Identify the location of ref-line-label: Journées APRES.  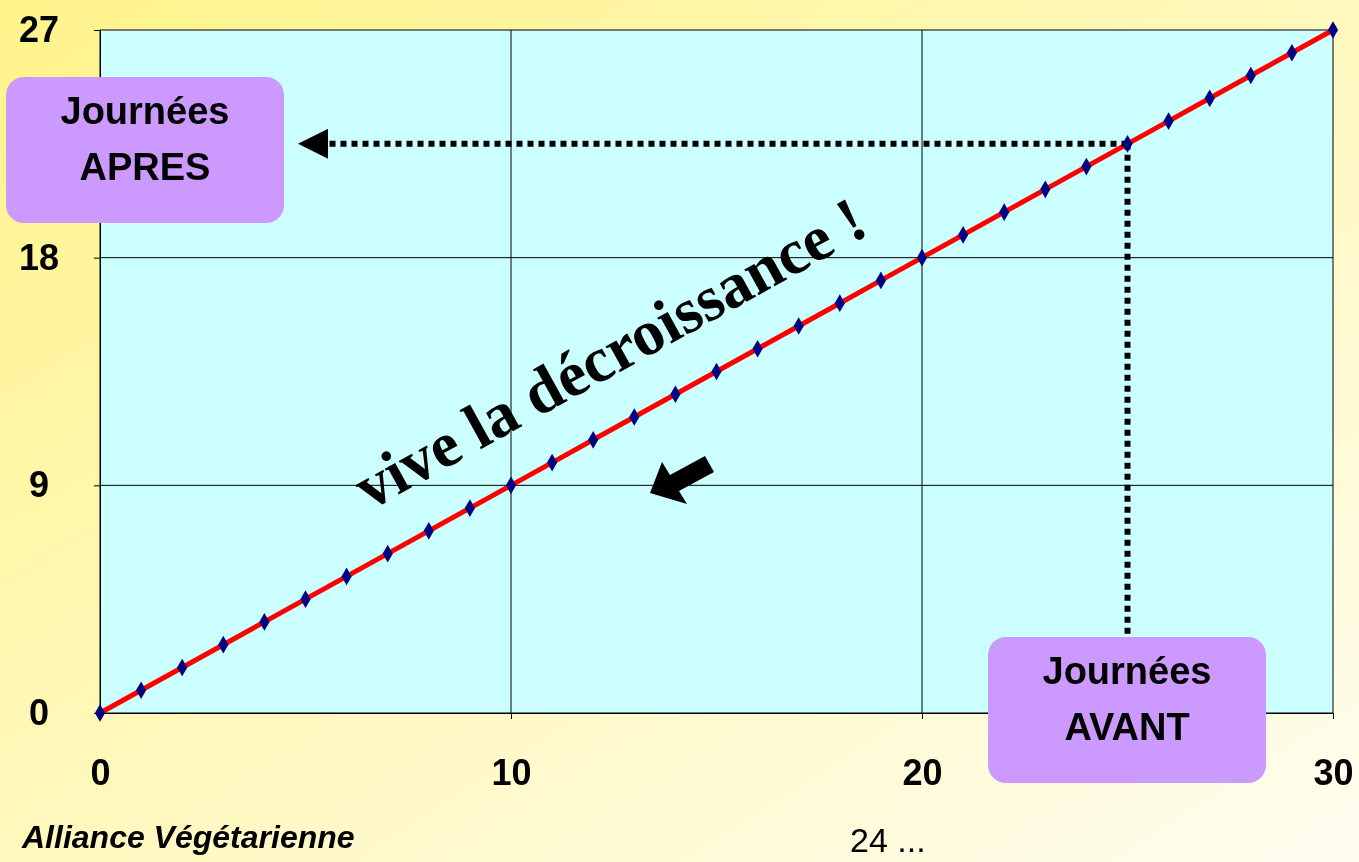
(145, 139).